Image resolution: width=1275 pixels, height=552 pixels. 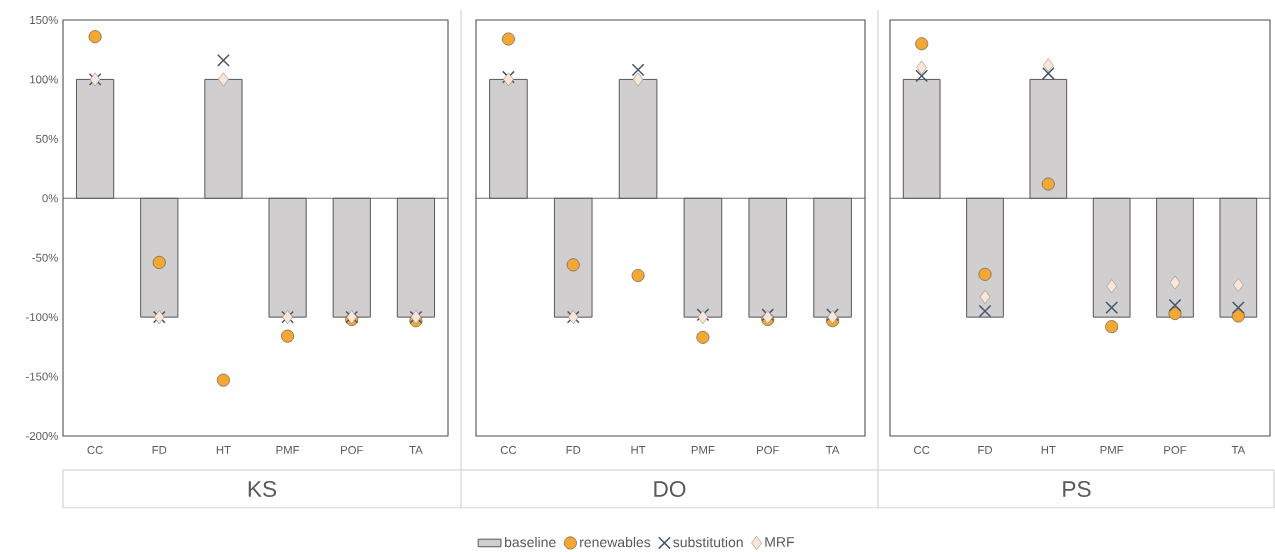 What do you see at coordinates (262, 489) in the screenshot?
I see `x-axis-title: KS` at bounding box center [262, 489].